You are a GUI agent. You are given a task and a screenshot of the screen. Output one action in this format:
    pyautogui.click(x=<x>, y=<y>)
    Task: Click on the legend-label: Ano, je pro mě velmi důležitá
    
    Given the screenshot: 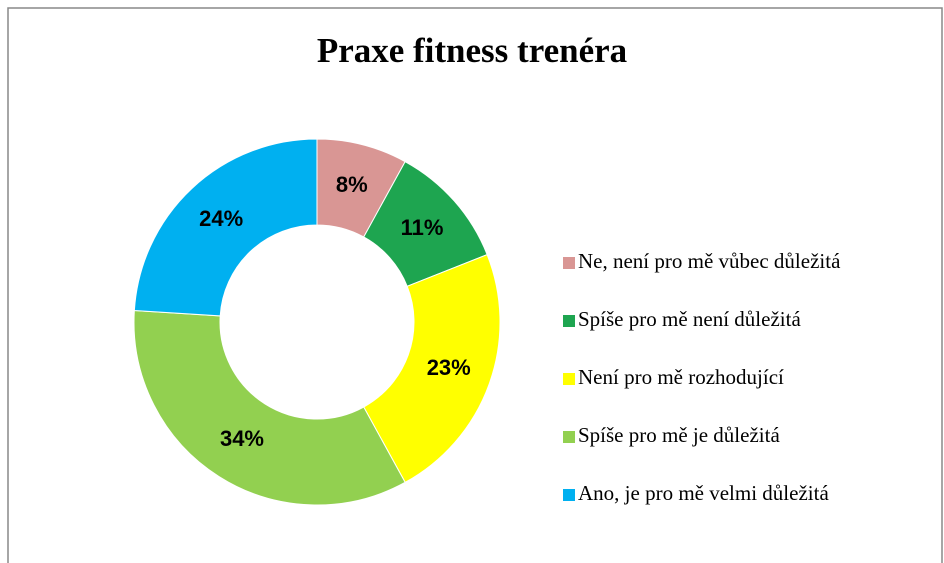 What is the action you would take?
    pyautogui.click(x=703, y=493)
    